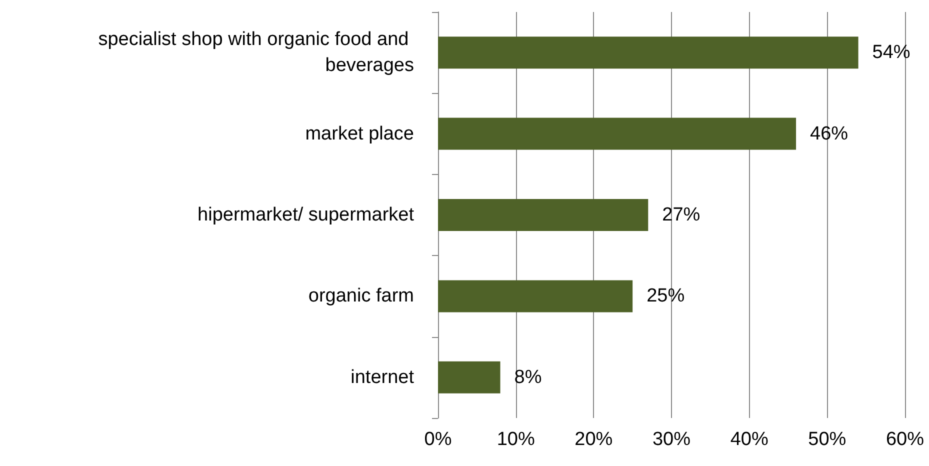 This screenshot has height=466, width=929. Describe the element at coordinates (891, 53) in the screenshot. I see `data-label: 54%` at that location.